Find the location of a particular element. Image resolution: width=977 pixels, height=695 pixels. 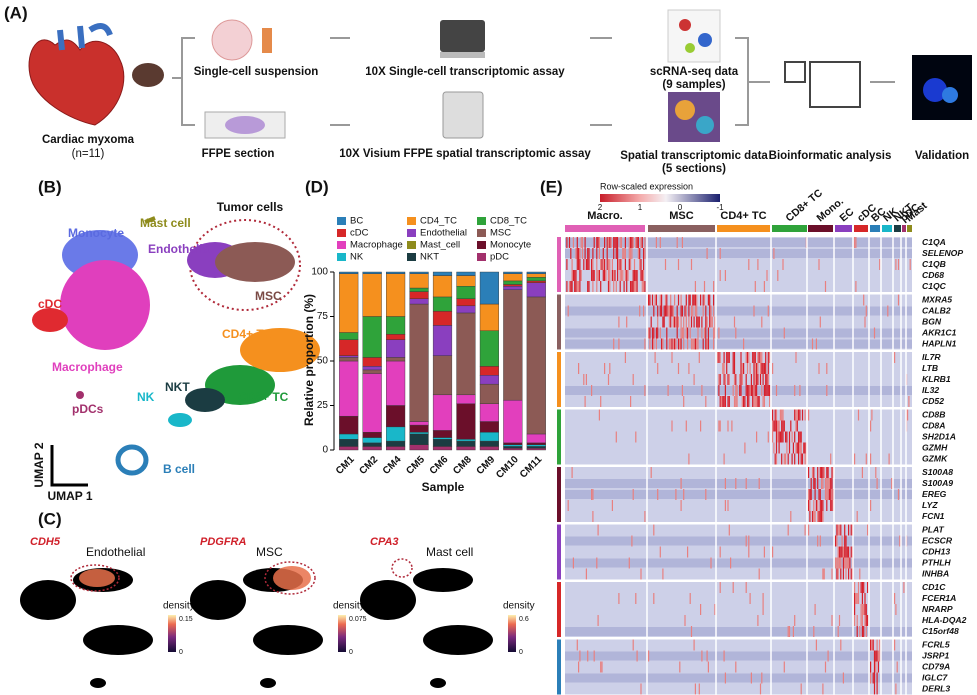

cluster-label: NKT is located at coordinates (177, 387).